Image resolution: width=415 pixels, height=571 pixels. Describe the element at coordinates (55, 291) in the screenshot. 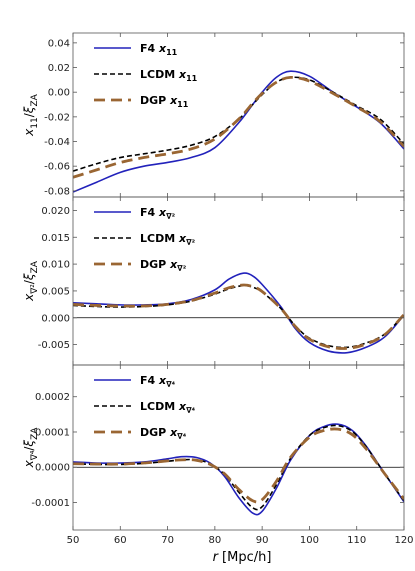

I see `y-tick-label: 0.005` at that location.